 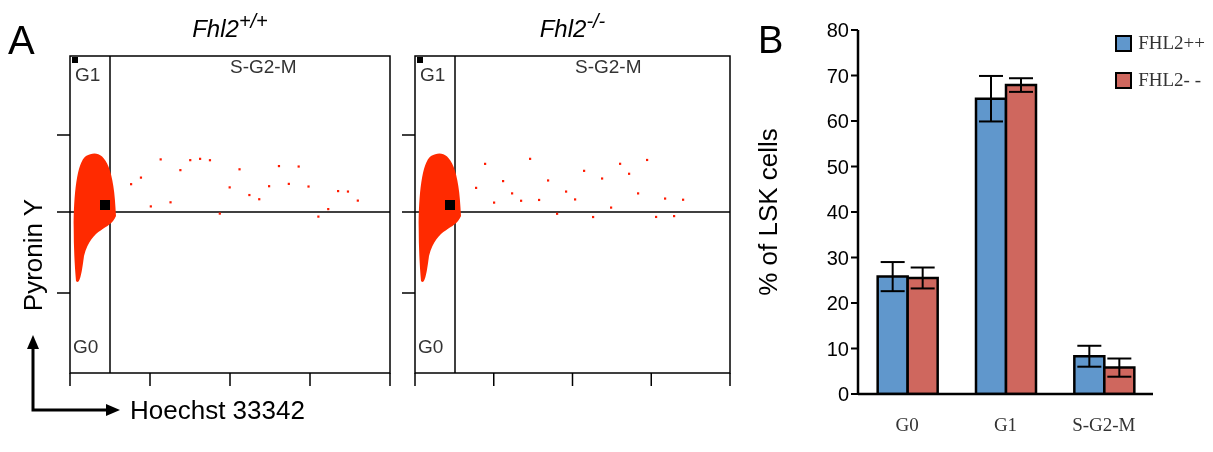 What do you see at coordinates (837, 348) in the screenshot?
I see `y-tick-label: 10` at bounding box center [837, 348].